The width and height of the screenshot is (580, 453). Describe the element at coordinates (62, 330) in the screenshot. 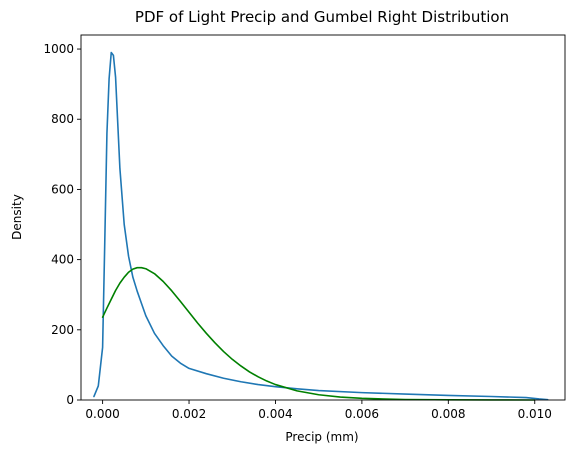

I see `y-tick-label: 200` at that location.